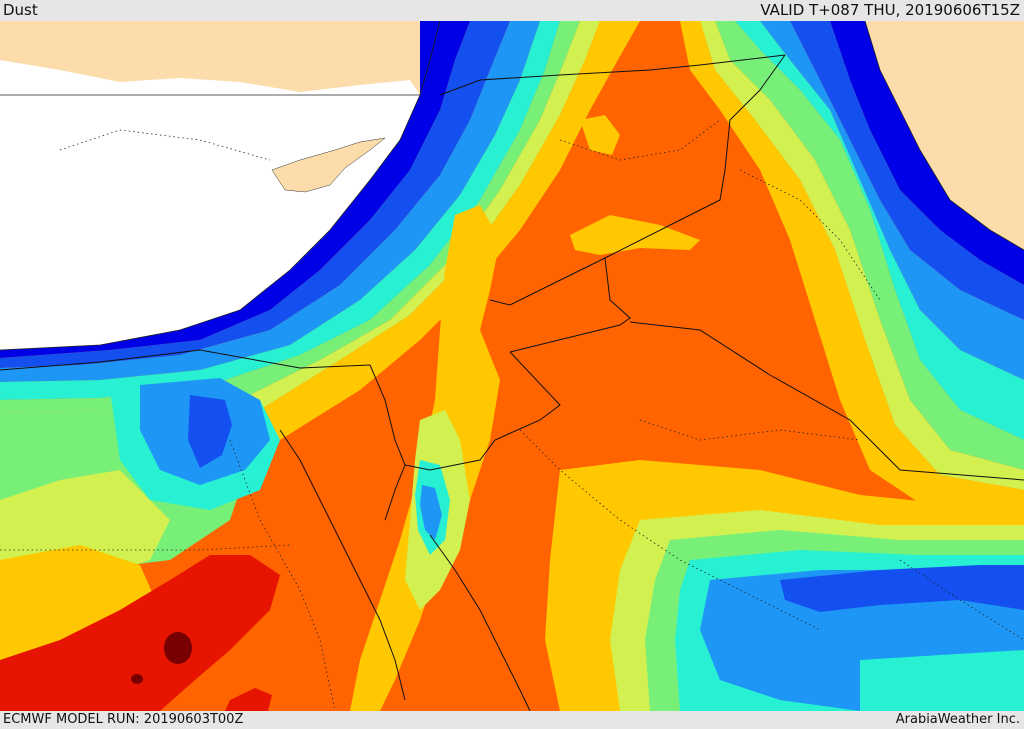  What do you see at coordinates (957, 719) in the screenshot?
I see `credit-label: ArabiaWeather Inc.` at bounding box center [957, 719].